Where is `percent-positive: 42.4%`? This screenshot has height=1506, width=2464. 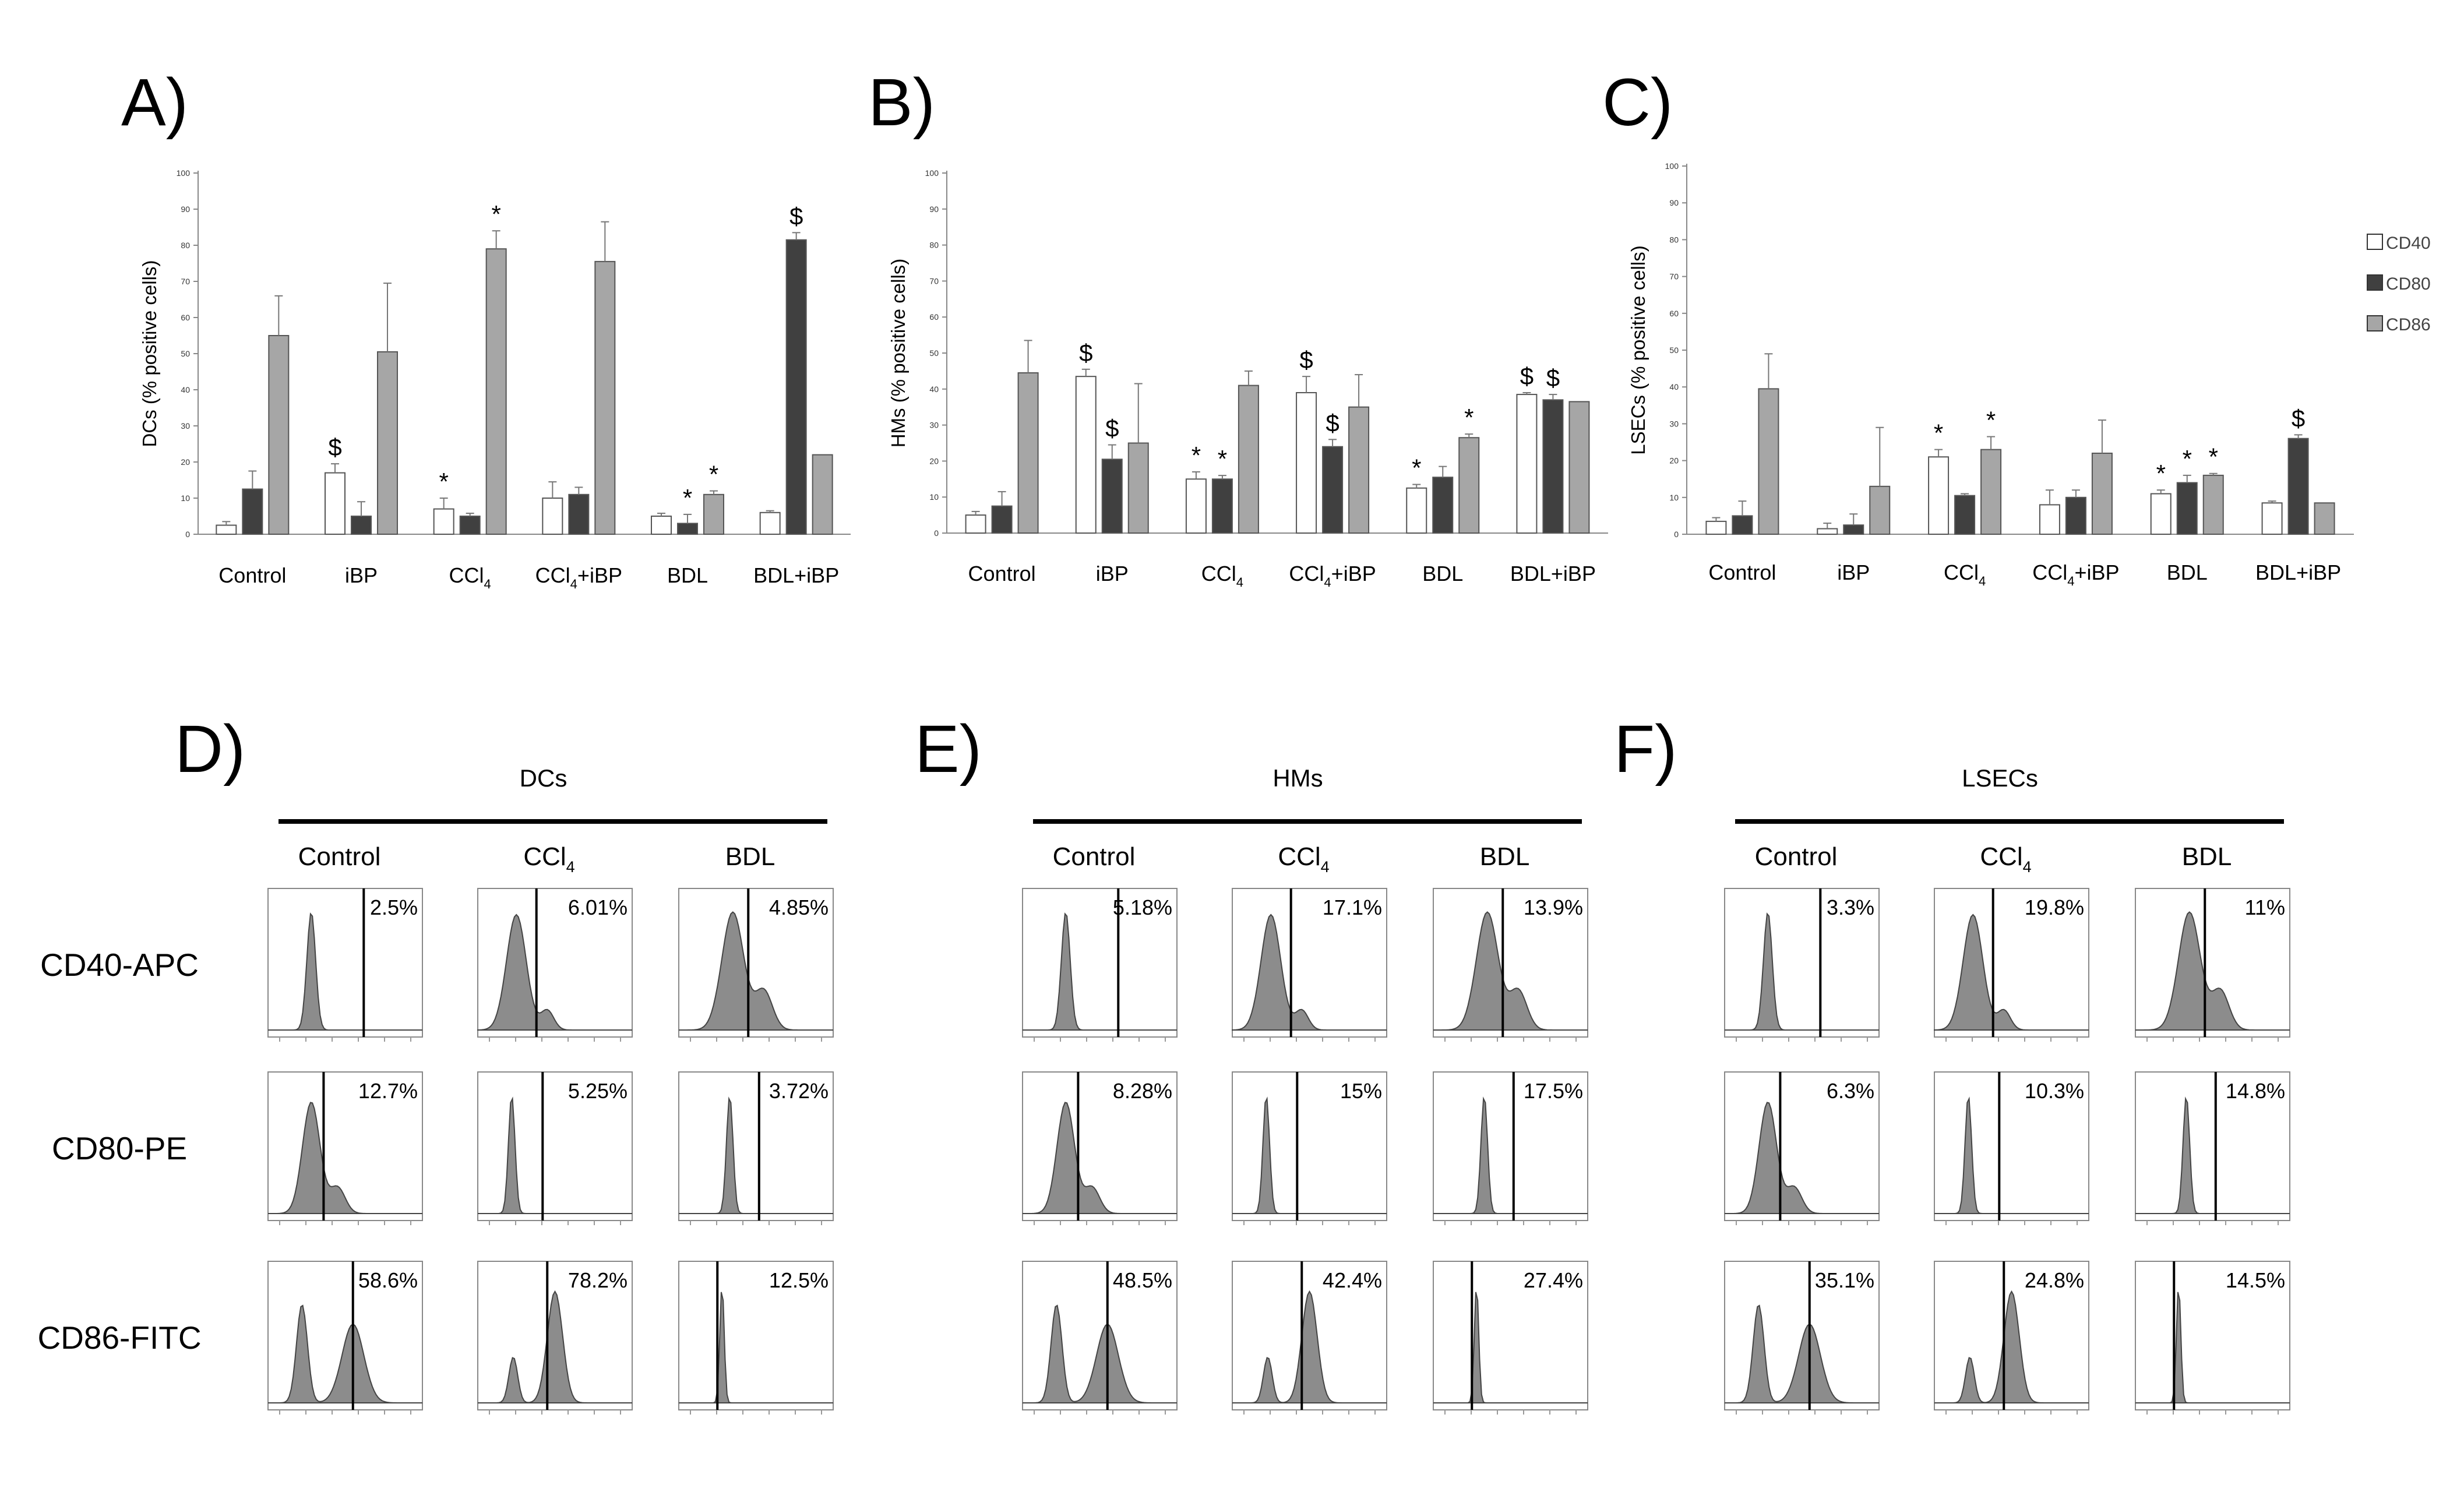 percent-positive: 42.4% is located at coordinates (1352, 1280).